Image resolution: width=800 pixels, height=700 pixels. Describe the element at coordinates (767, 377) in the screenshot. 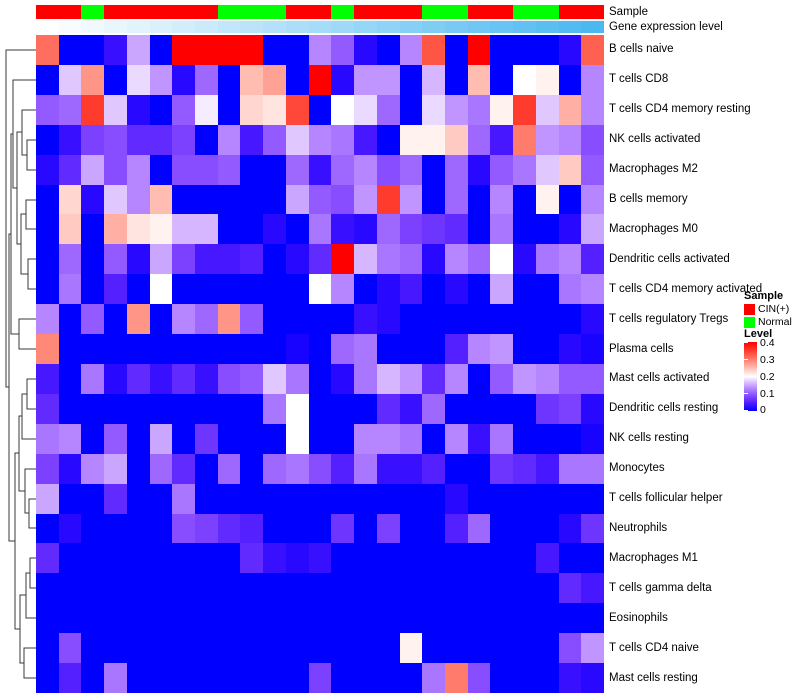

I see `level-tick-02: 0.2` at that location.